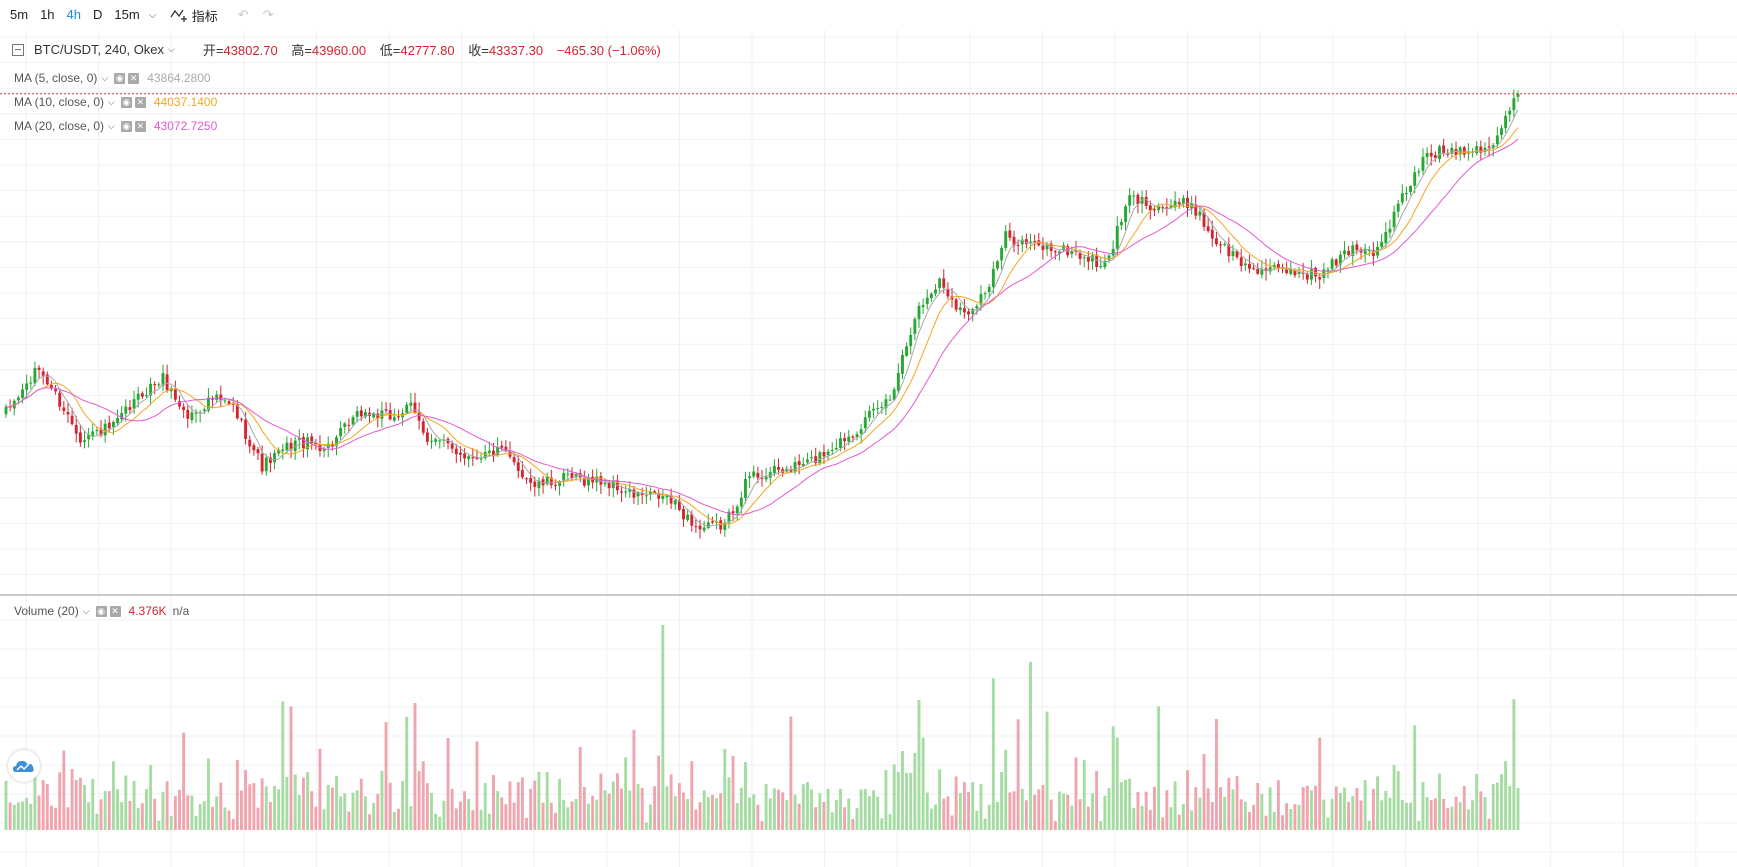 This screenshot has height=867, width=1737. I want to click on volume-name: Volume (20), so click(46, 611).